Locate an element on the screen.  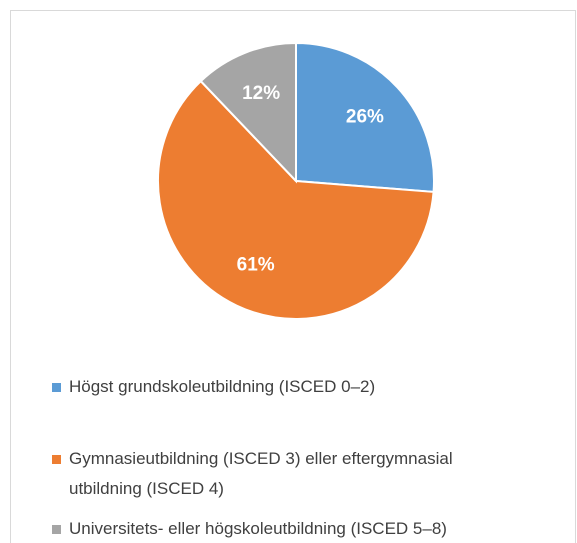
data-label: 26% is located at coordinates (365, 116).